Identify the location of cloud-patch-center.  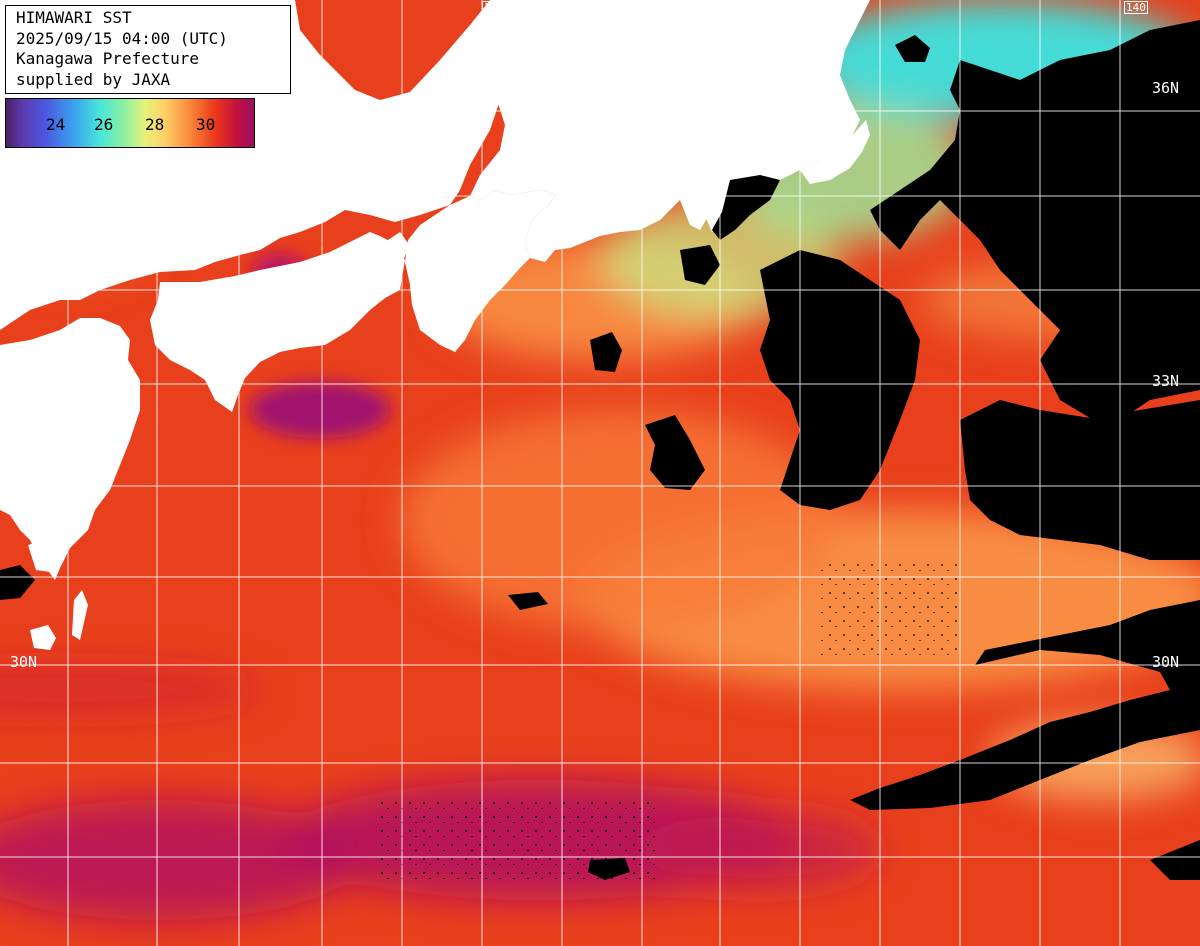
(675, 452).